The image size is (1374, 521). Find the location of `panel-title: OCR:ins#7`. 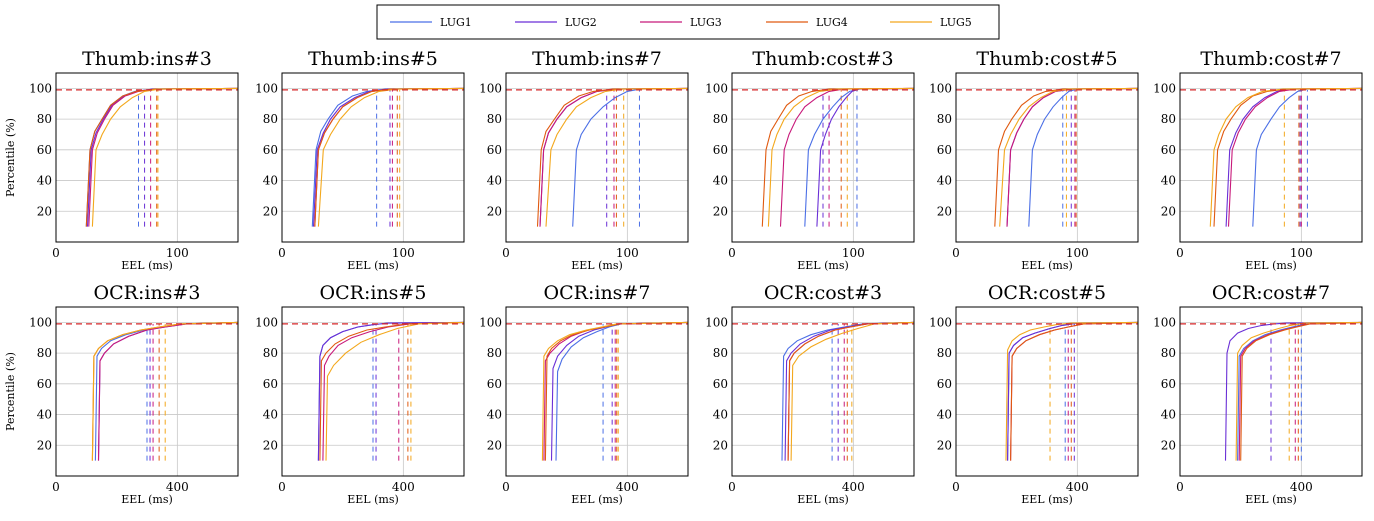

panel-title: OCR:ins#7 is located at coordinates (597, 293).